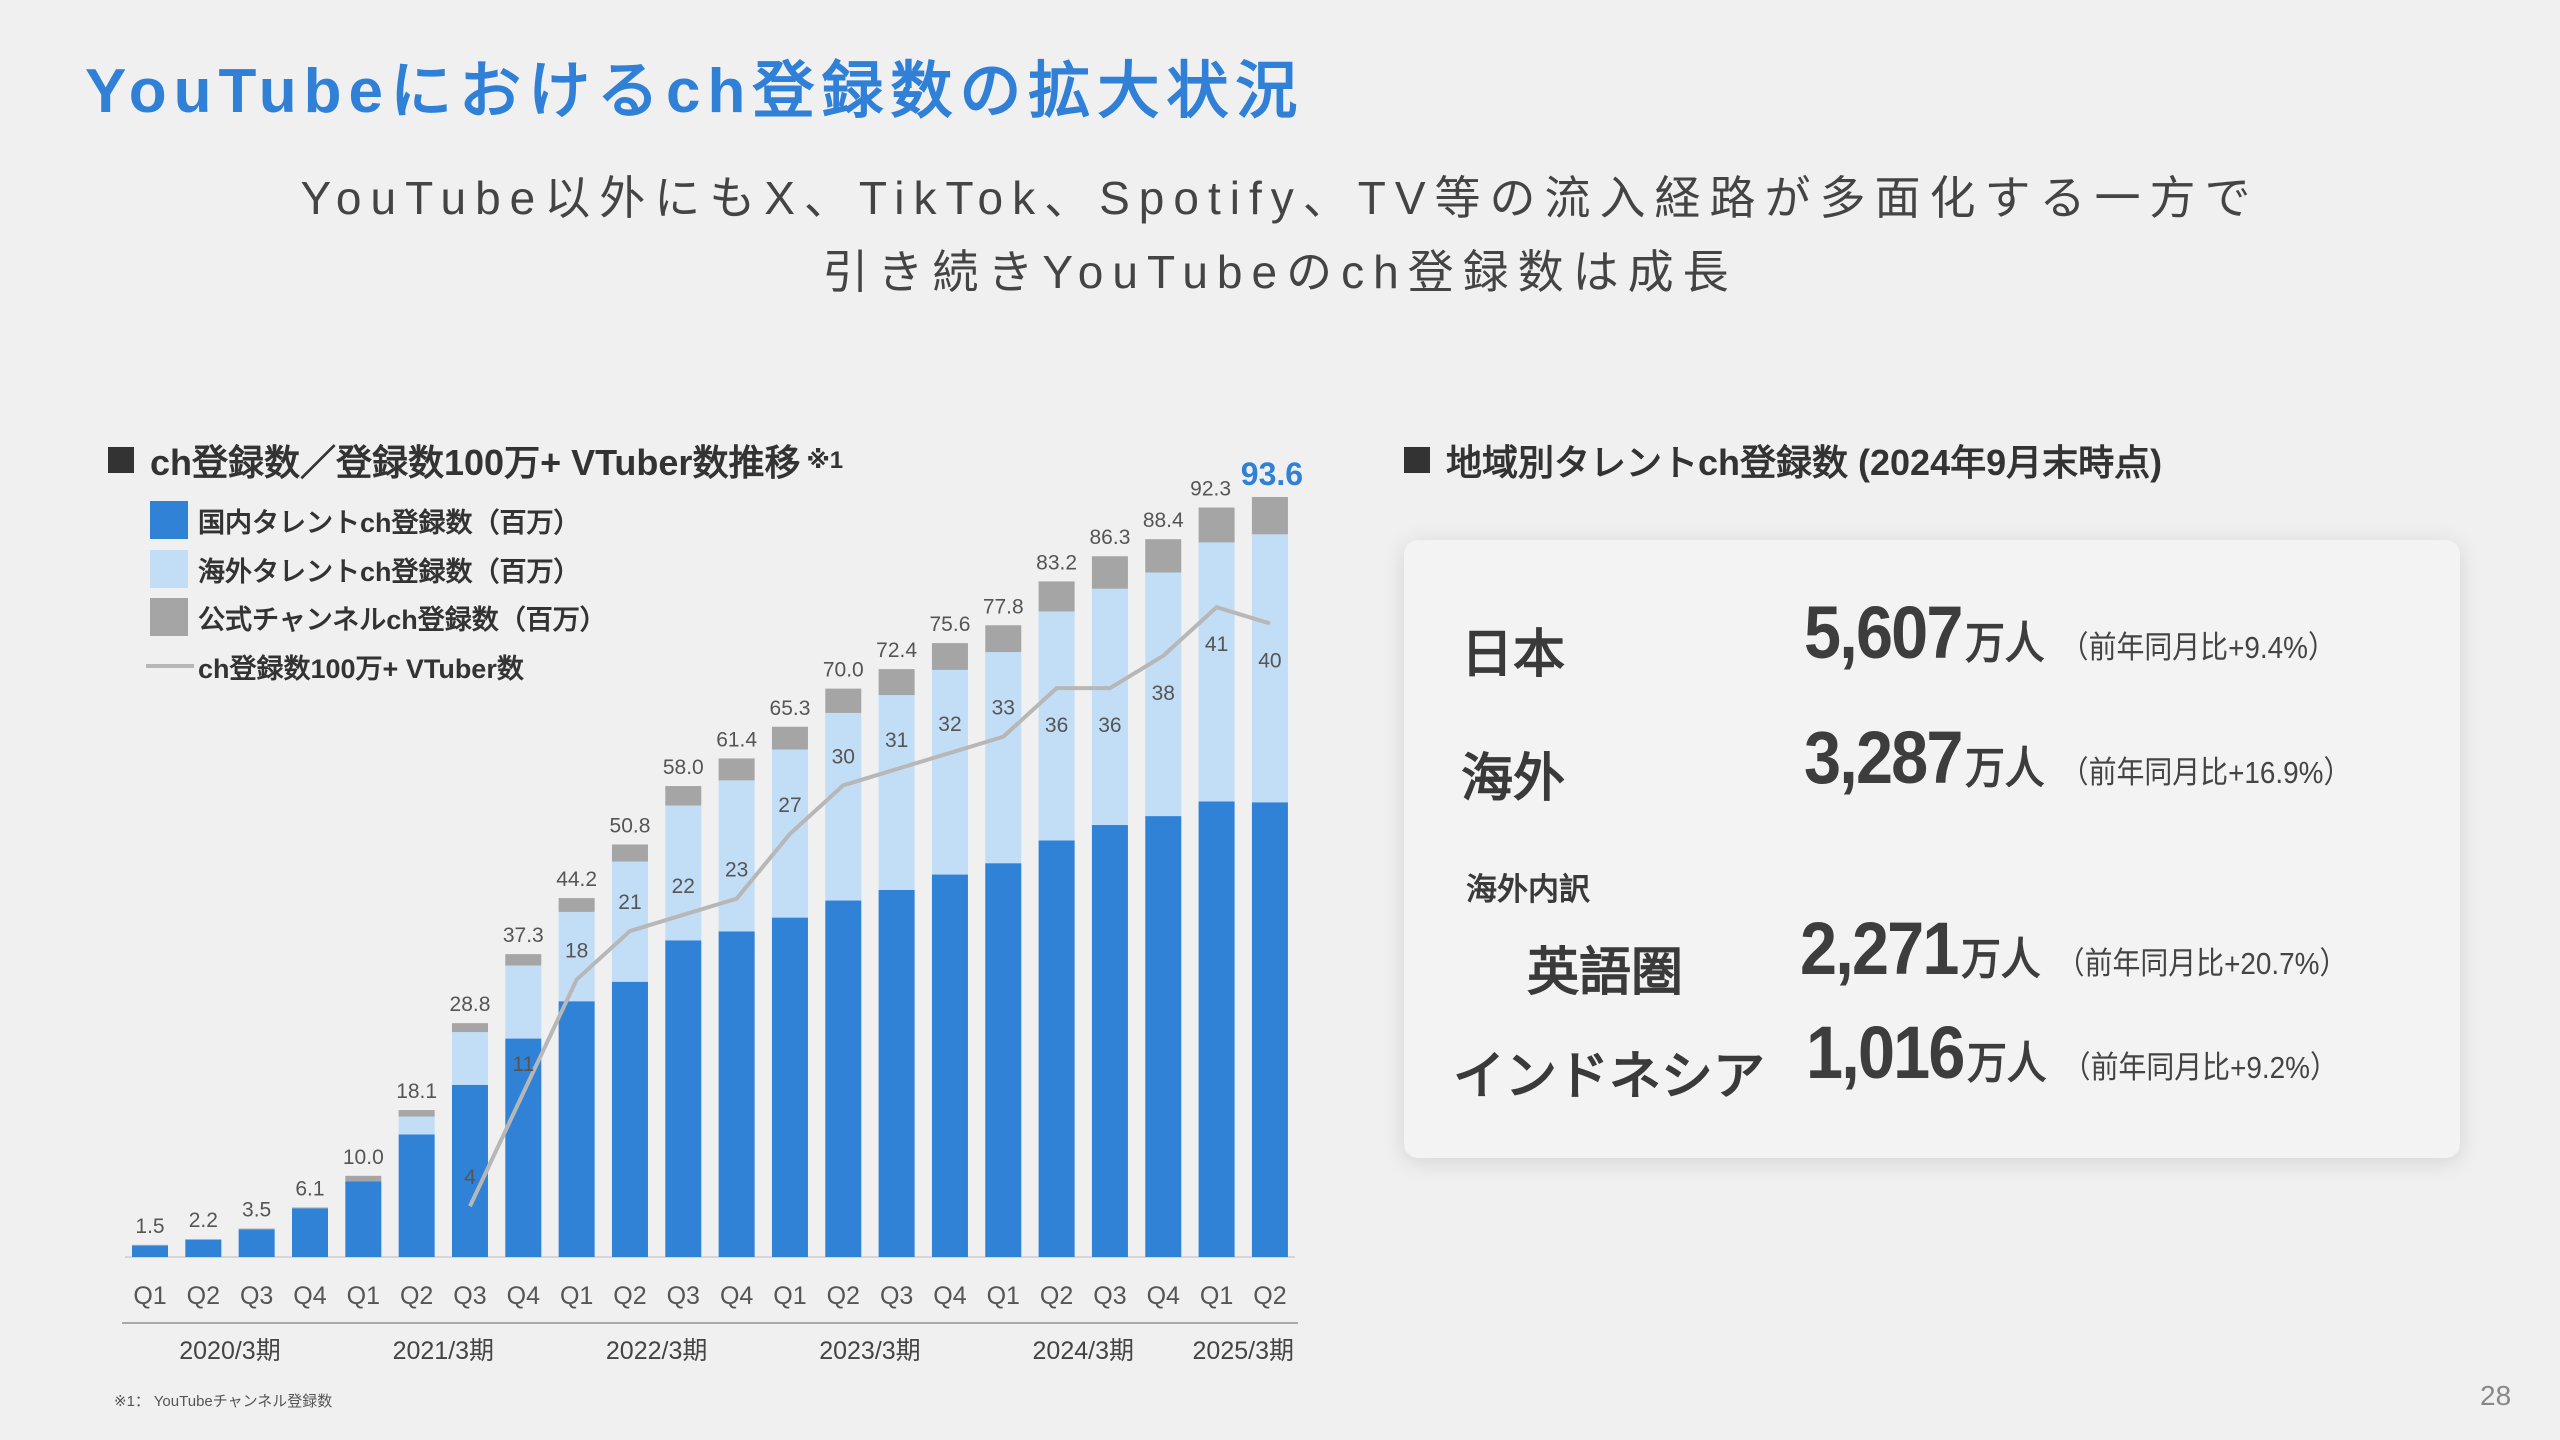 The width and height of the screenshot is (2560, 1440). What do you see at coordinates (523, 1064) in the screenshot?
I see `vtuber-count-label: 11` at bounding box center [523, 1064].